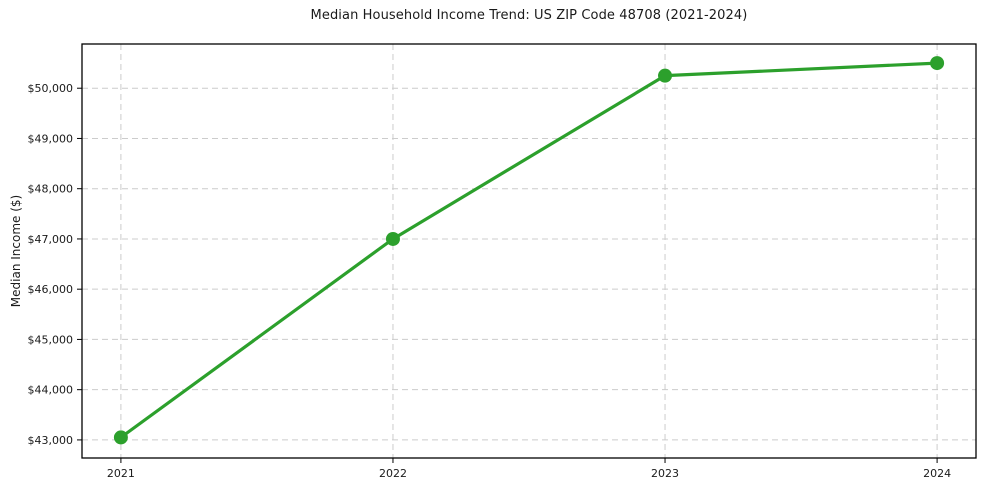  I want to click on y-tick-label: $50,000, so click(51, 88).